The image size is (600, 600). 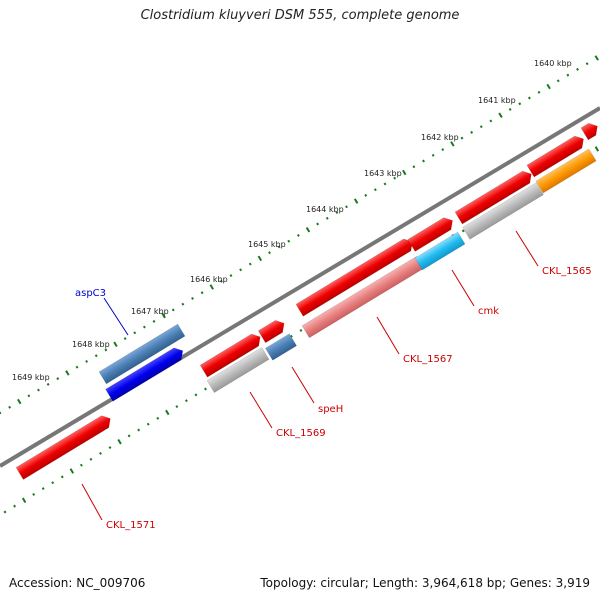 I want to click on gene-label: CKL_1567, so click(x=428, y=359).